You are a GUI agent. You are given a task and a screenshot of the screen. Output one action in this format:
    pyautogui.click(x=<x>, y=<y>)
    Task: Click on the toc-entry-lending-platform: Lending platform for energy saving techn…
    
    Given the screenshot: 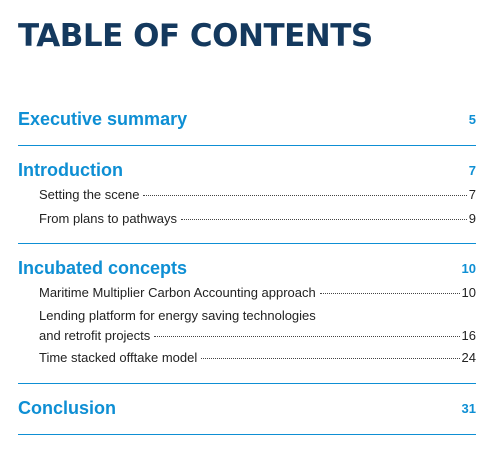 What is the action you would take?
    pyautogui.click(x=257, y=326)
    